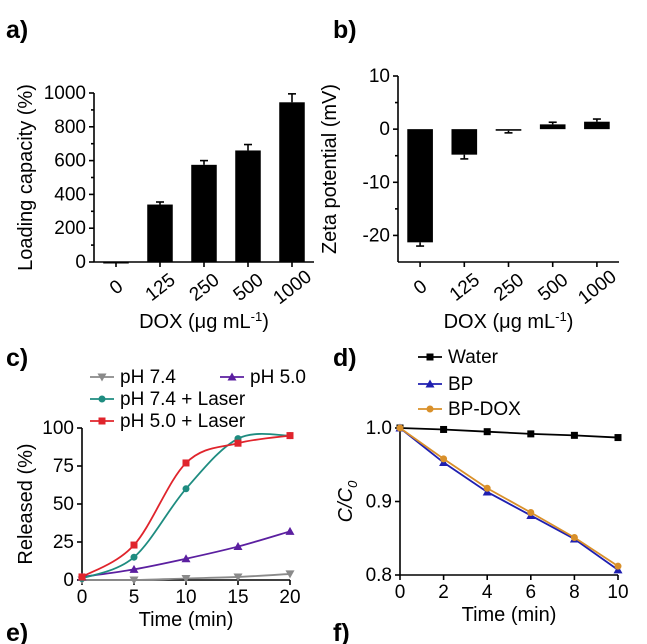 The height and width of the screenshot is (644, 647). What do you see at coordinates (65, 93) in the screenshot?
I see `y-tick-label: 1000` at bounding box center [65, 93].